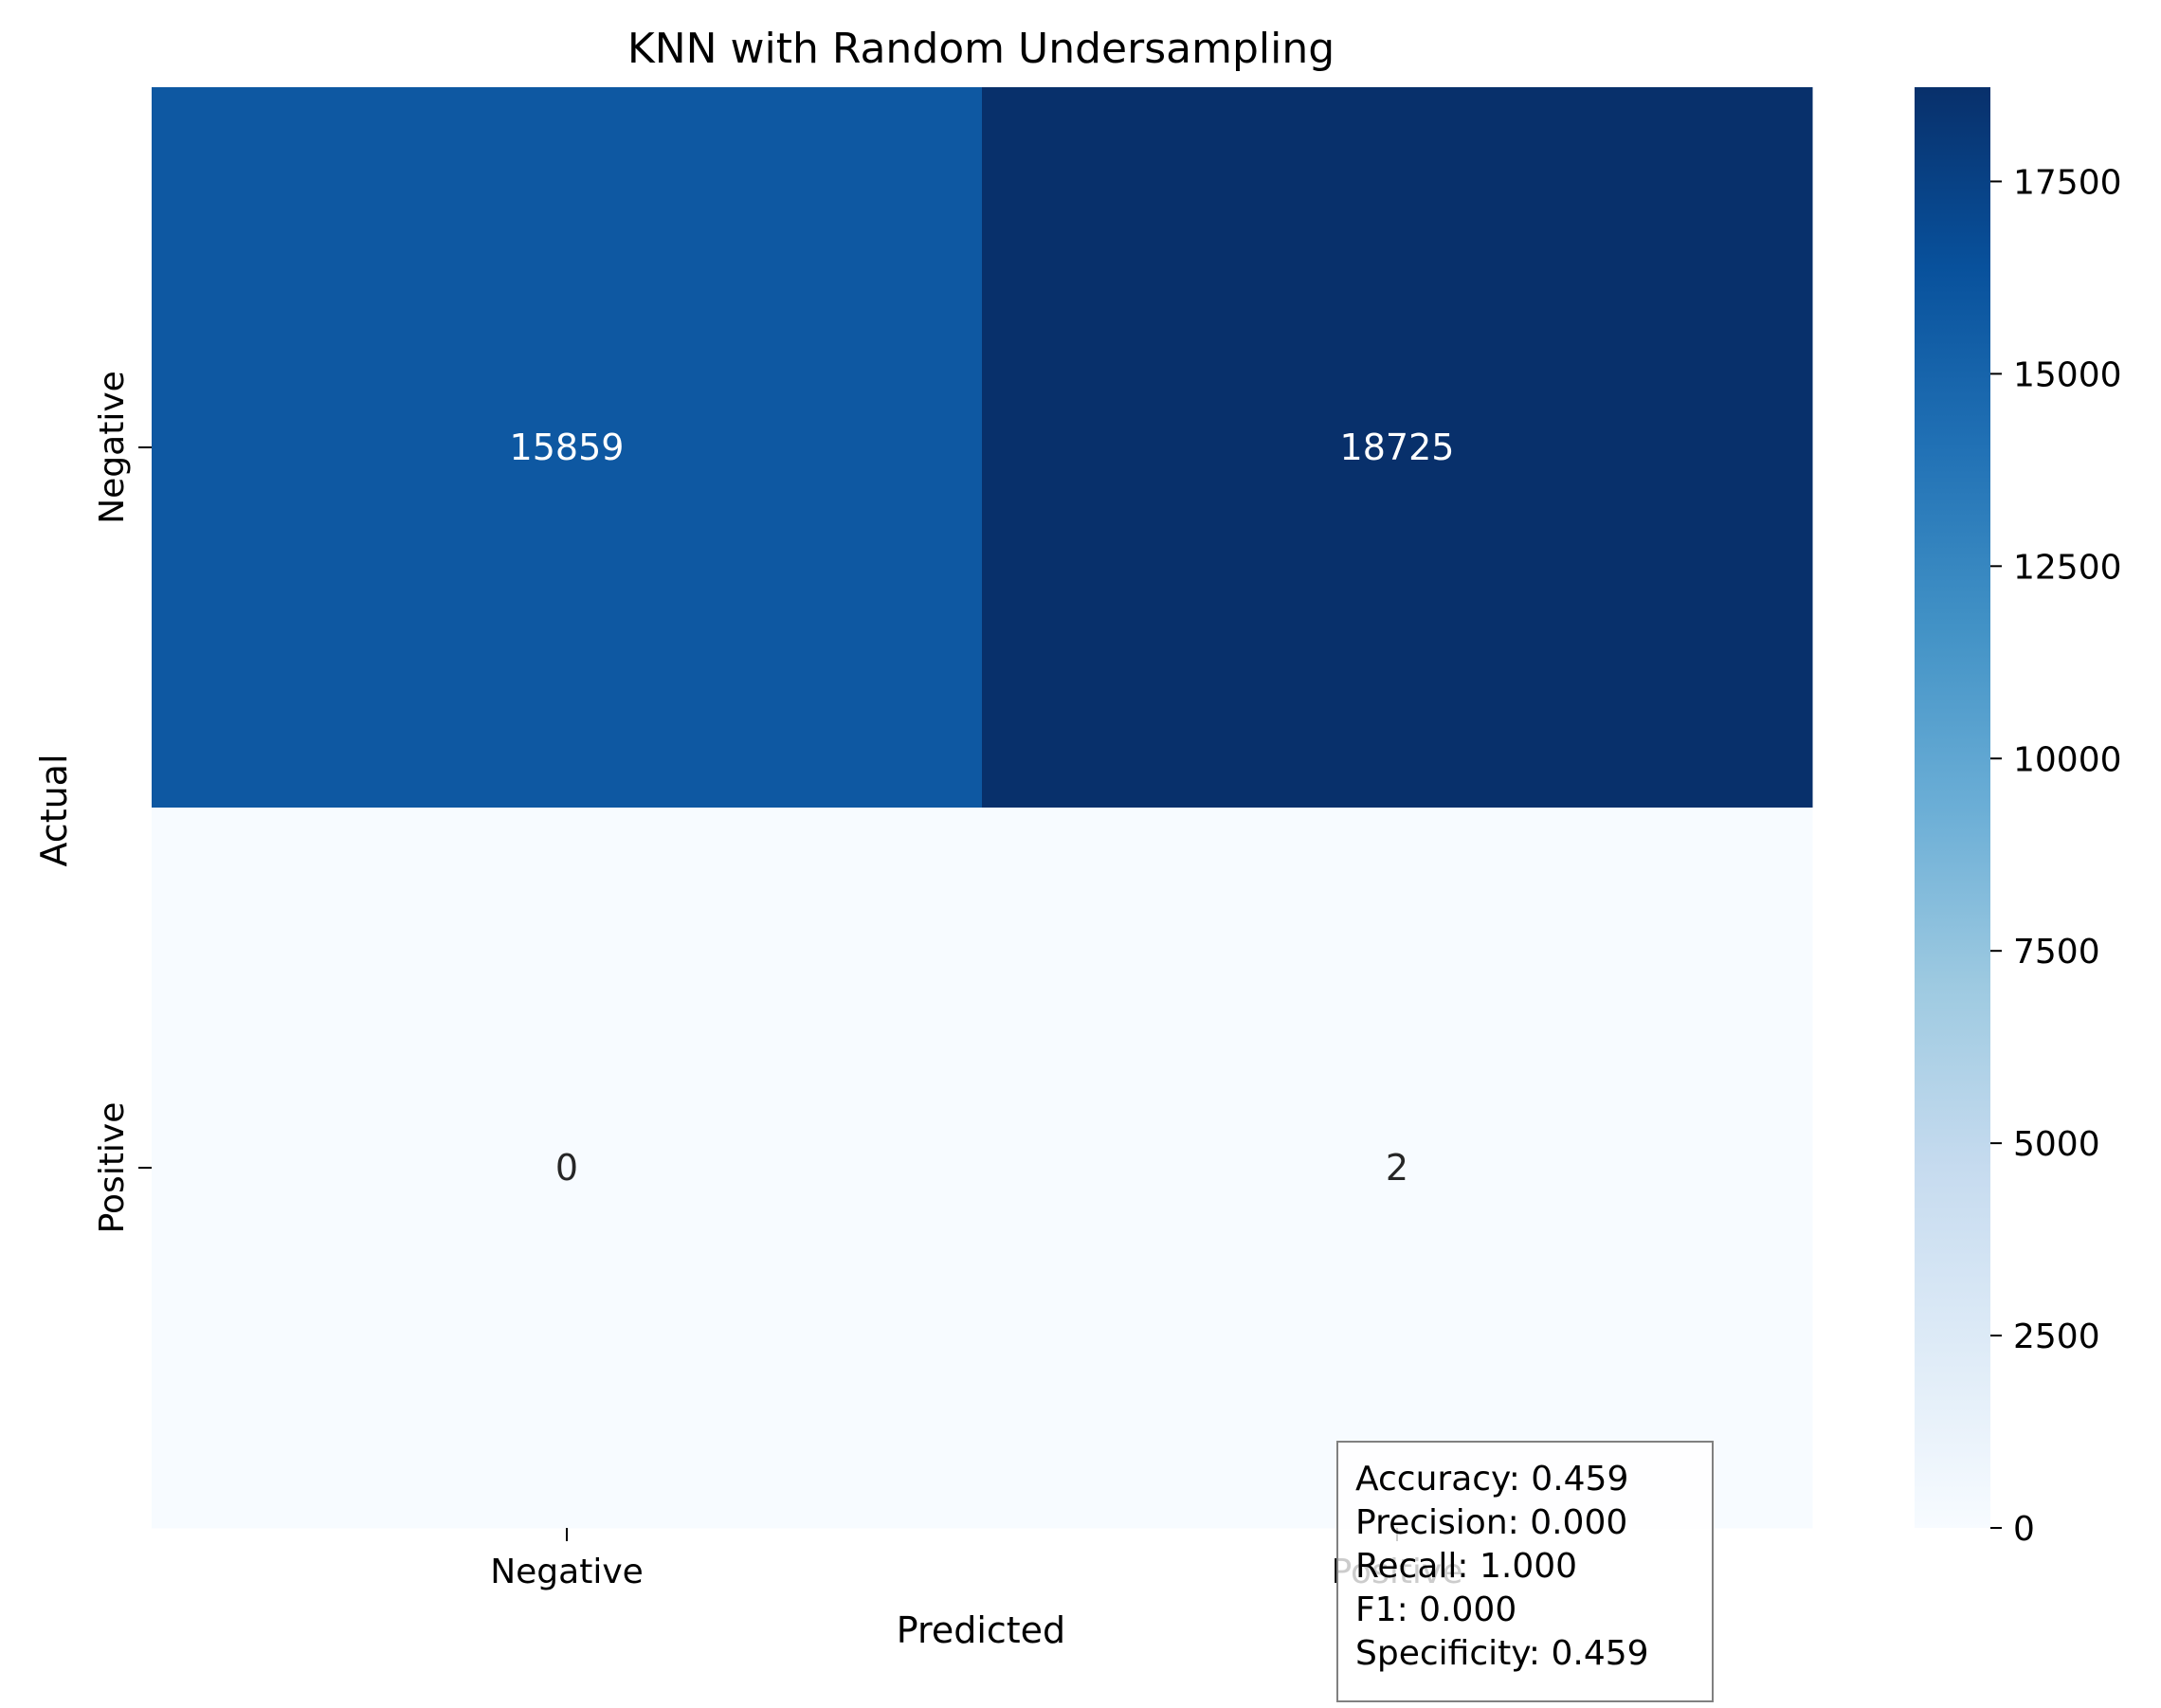 The height and width of the screenshot is (1708, 2161). I want to click on colorbar-tick-label: 17500, so click(2067, 182).